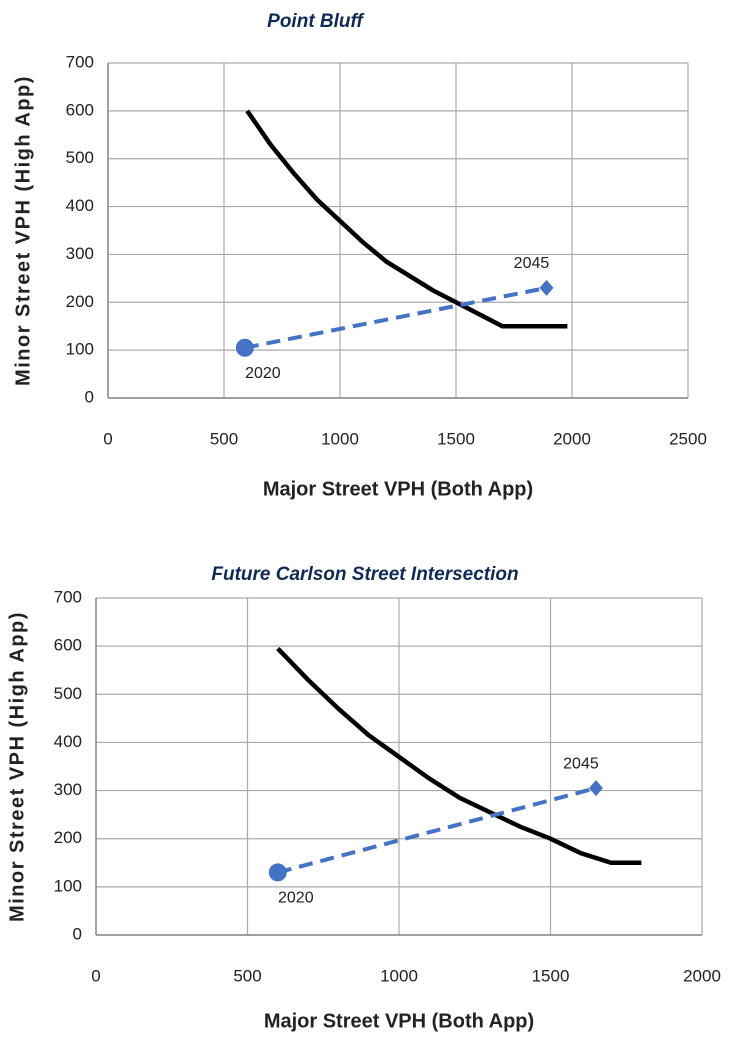 Image resolution: width=730 pixels, height=1038 pixels. Describe the element at coordinates (688, 438) in the screenshot. I see `x-tick-label: 2500` at that location.